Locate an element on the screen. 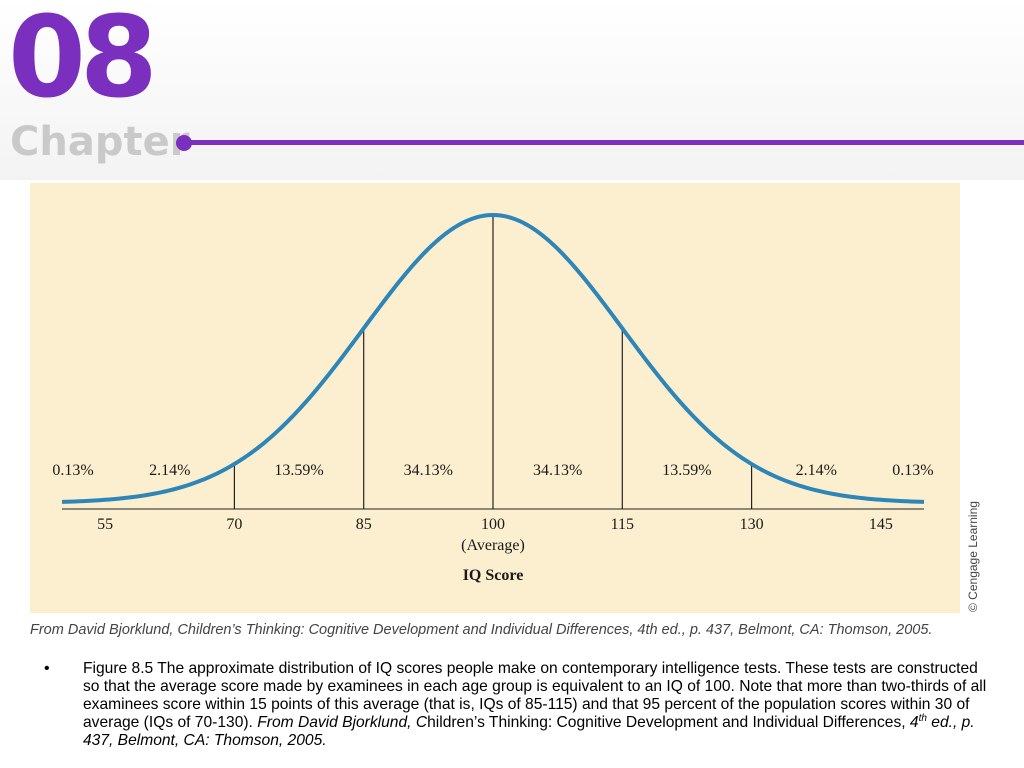  x-tick-label: 55 is located at coordinates (105, 524).